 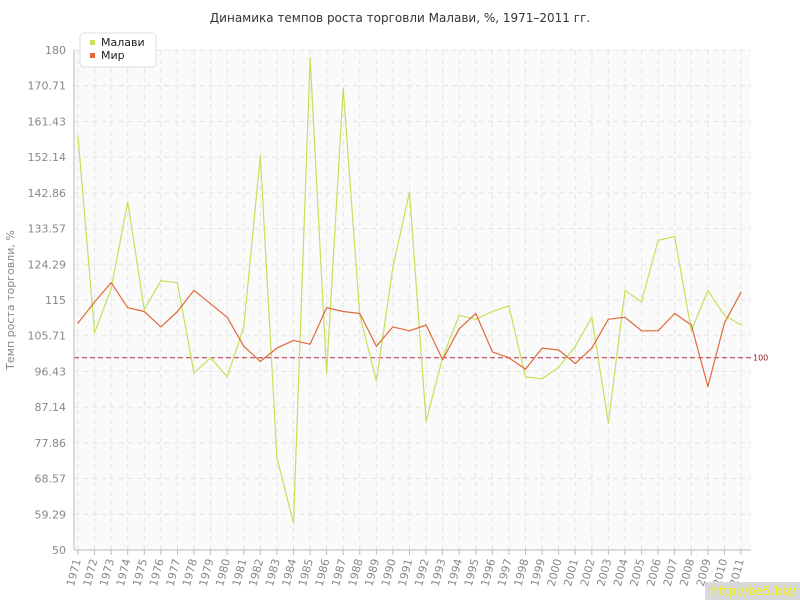 What do you see at coordinates (123, 42) in the screenshot?
I see `legend-label: Малави` at bounding box center [123, 42].